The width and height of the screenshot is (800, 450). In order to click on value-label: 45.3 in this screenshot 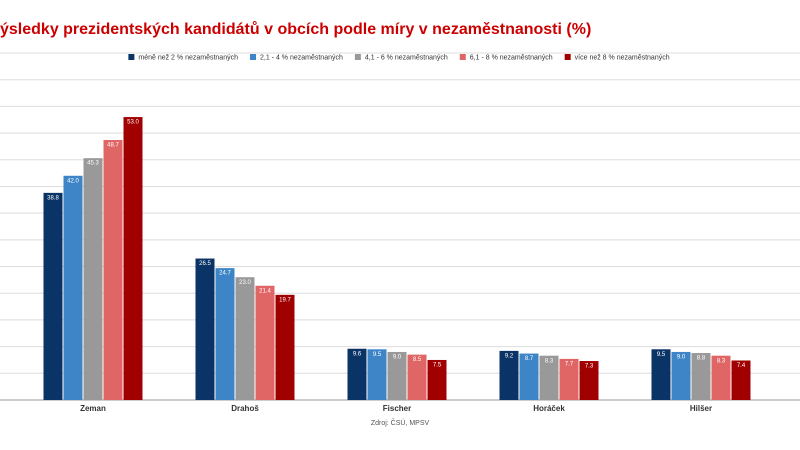, I will do `click(93, 164)`.